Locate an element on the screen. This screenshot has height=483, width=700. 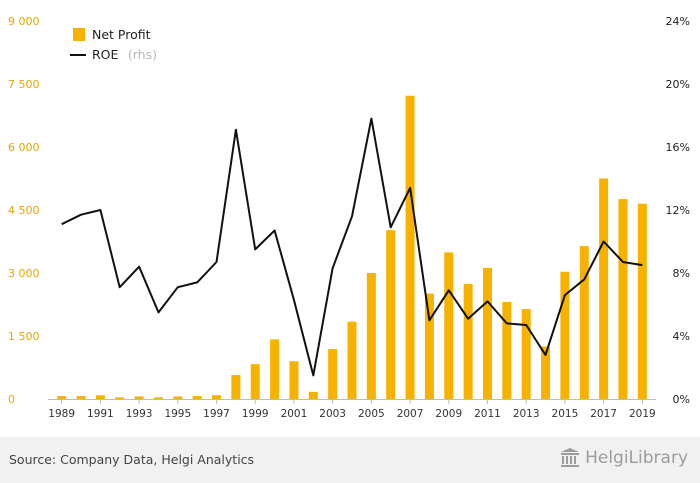
y-right-tick-label: 20% is located at coordinates (678, 84).